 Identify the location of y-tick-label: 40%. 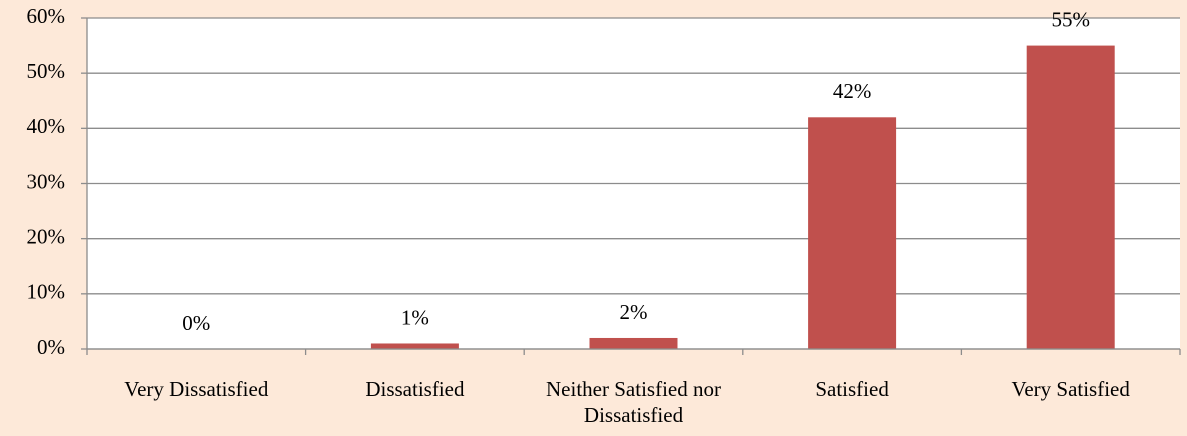
(46, 126).